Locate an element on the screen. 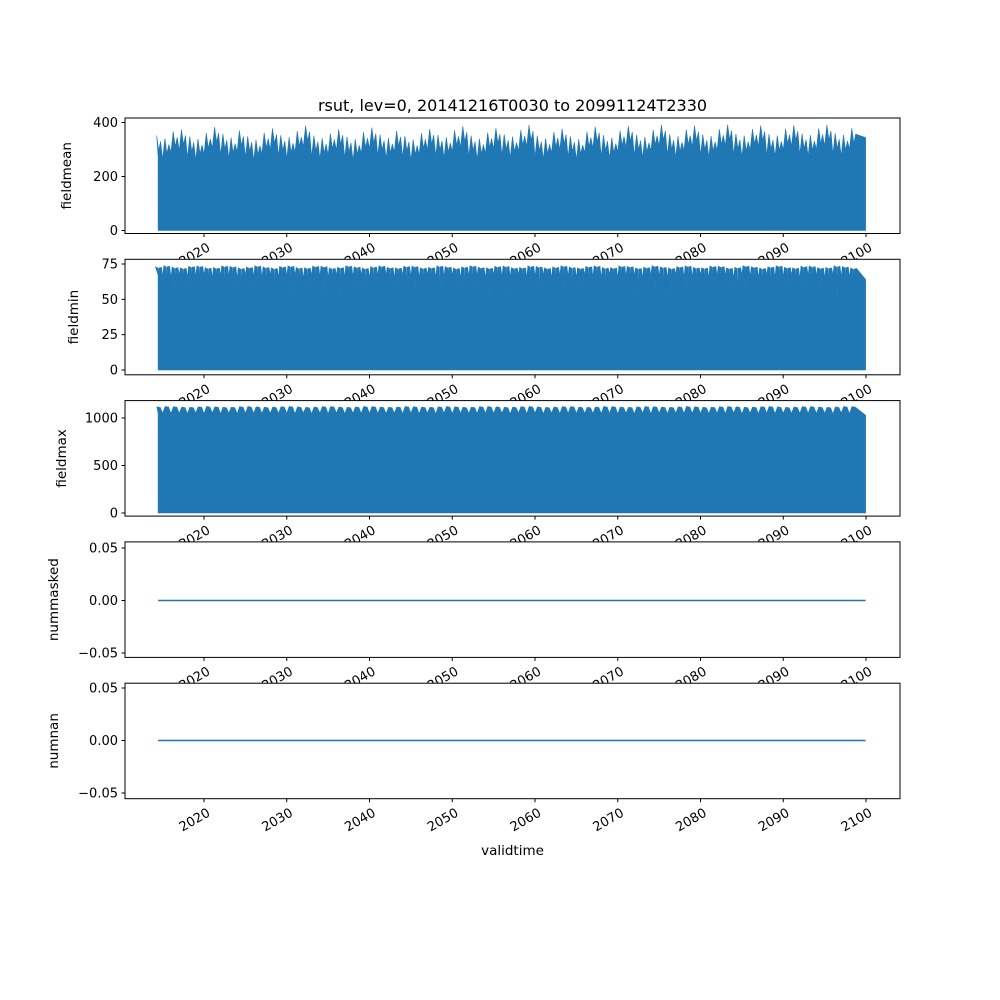 The width and height of the screenshot is (1000, 1000). x-tick-label: 2100 is located at coordinates (857, 821).